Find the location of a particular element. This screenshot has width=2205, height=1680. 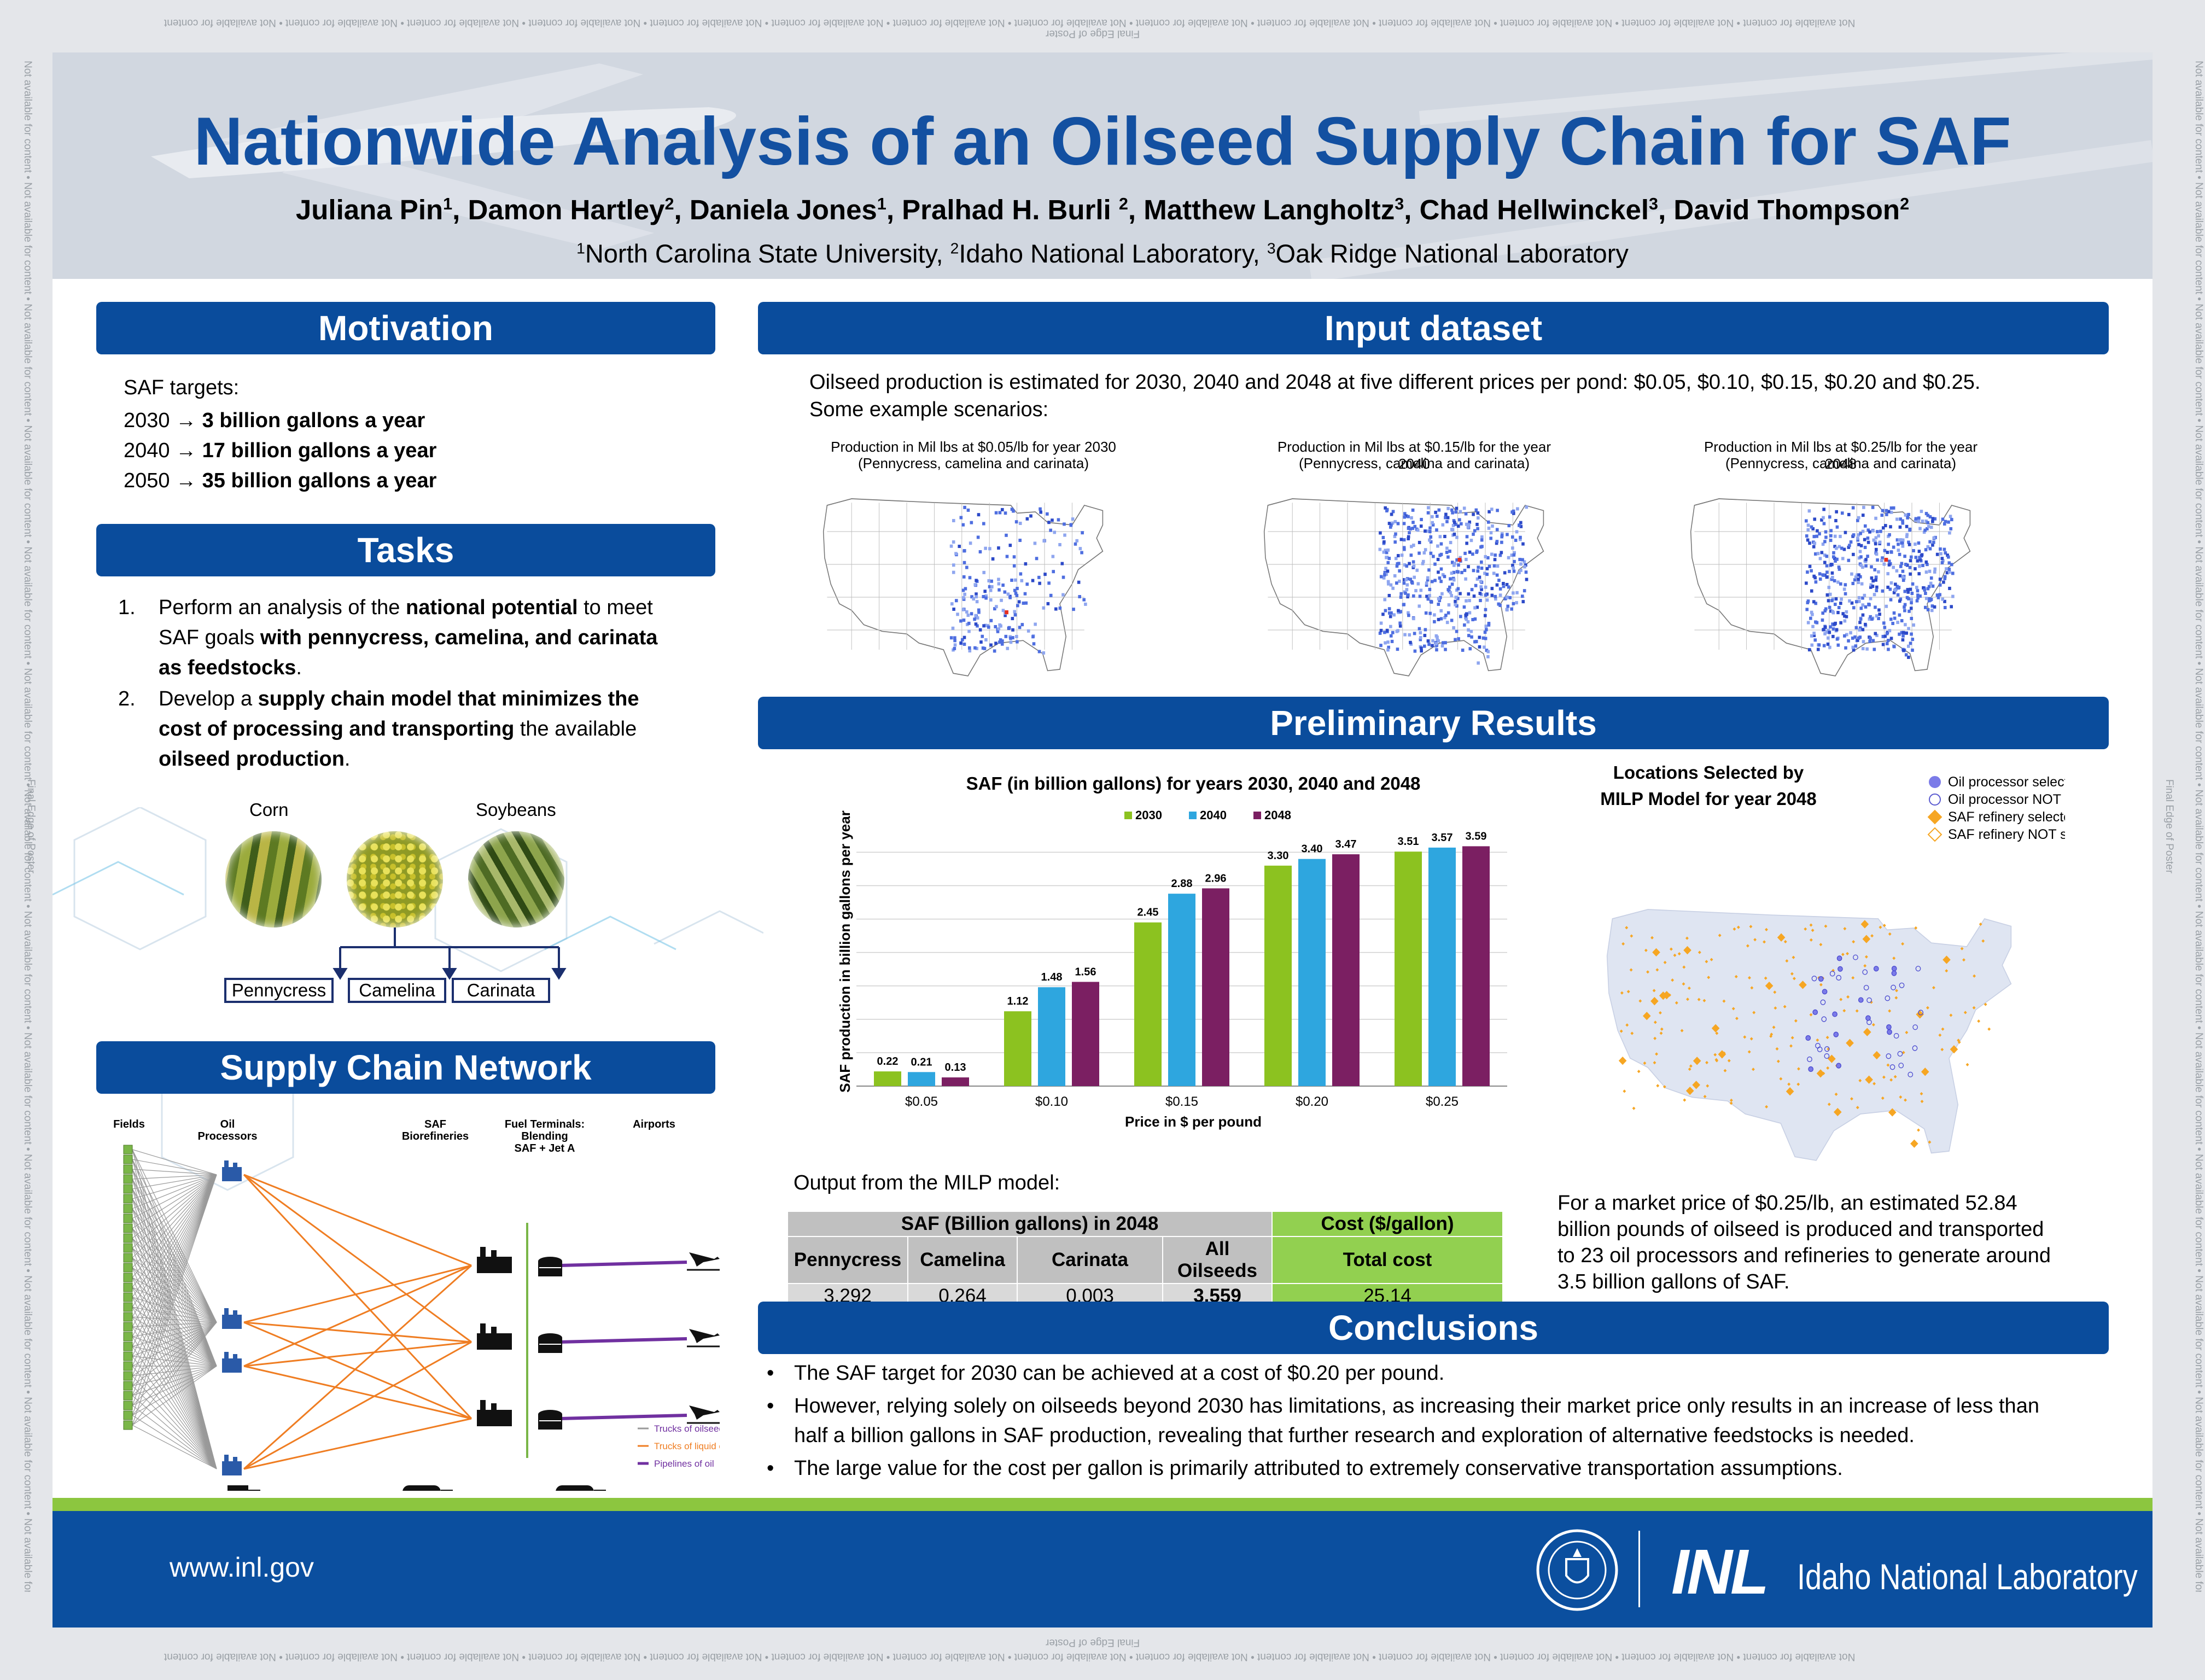

data-label: 0.13 is located at coordinates (955, 1067).